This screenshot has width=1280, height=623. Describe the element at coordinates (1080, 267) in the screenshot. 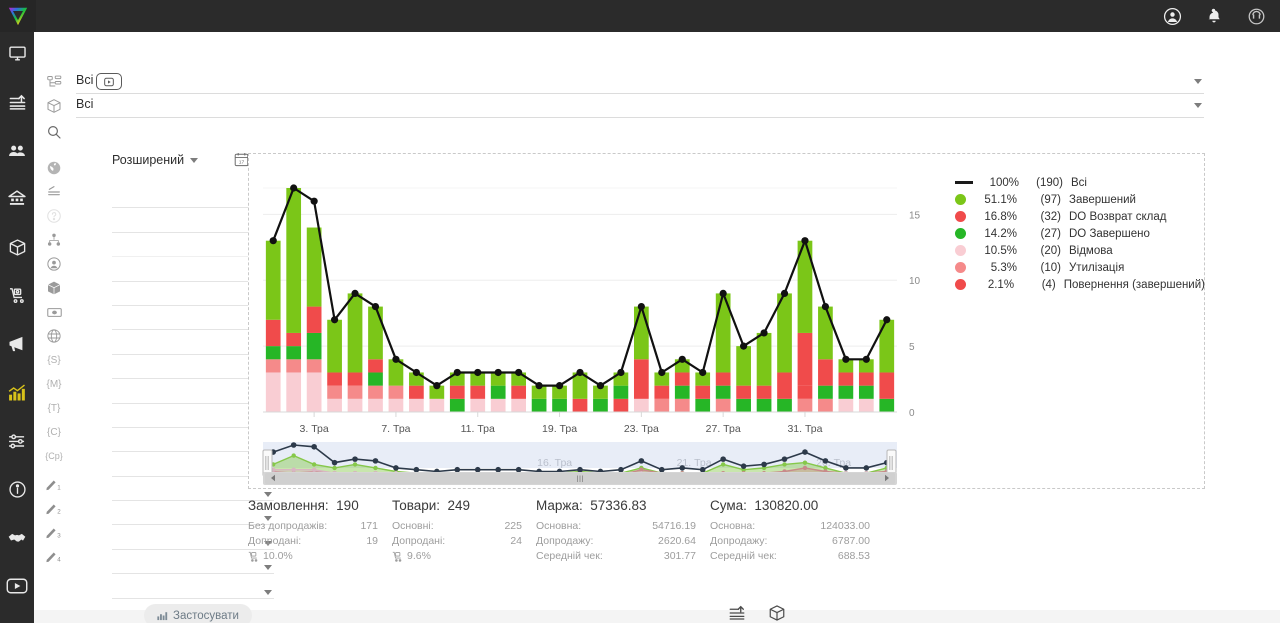

I see `legend-item: 5.3% (10) Утилізація` at that location.